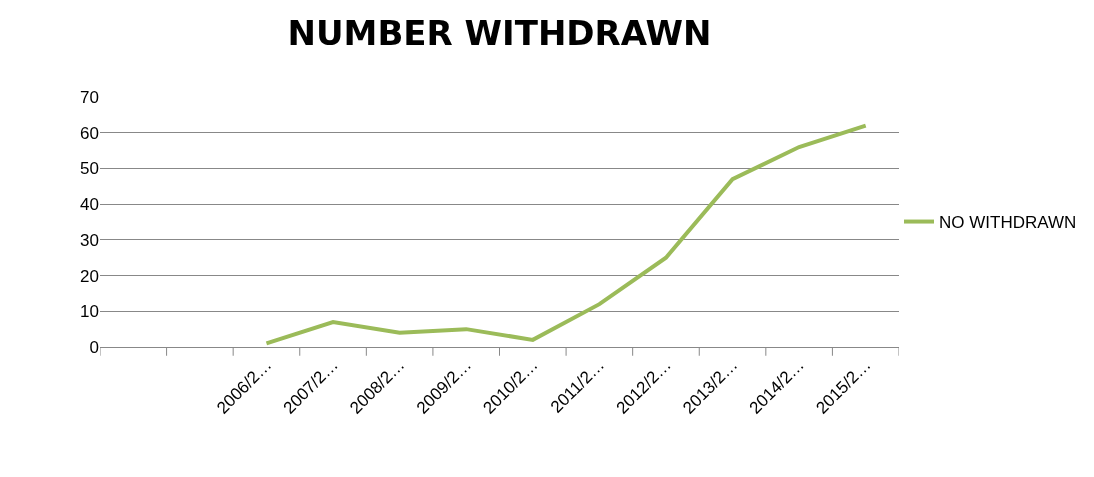 This screenshot has width=1094, height=477. Describe the element at coordinates (89, 240) in the screenshot. I see `y-tick-label: 30` at that location.